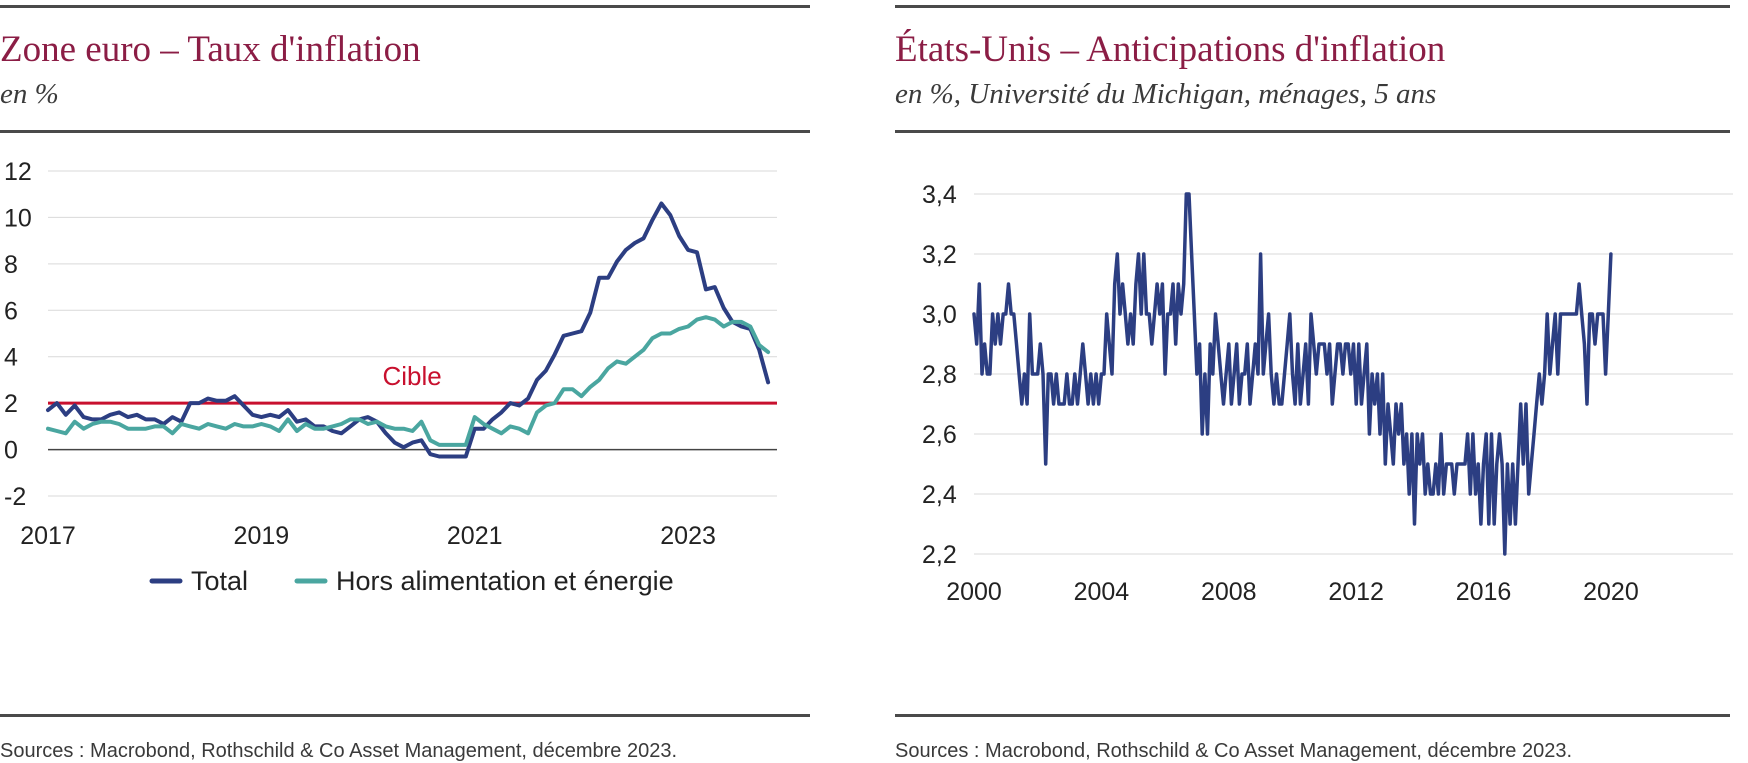  Describe the element at coordinates (1102, 592) in the screenshot. I see `x-tick-label: 2004` at that location.